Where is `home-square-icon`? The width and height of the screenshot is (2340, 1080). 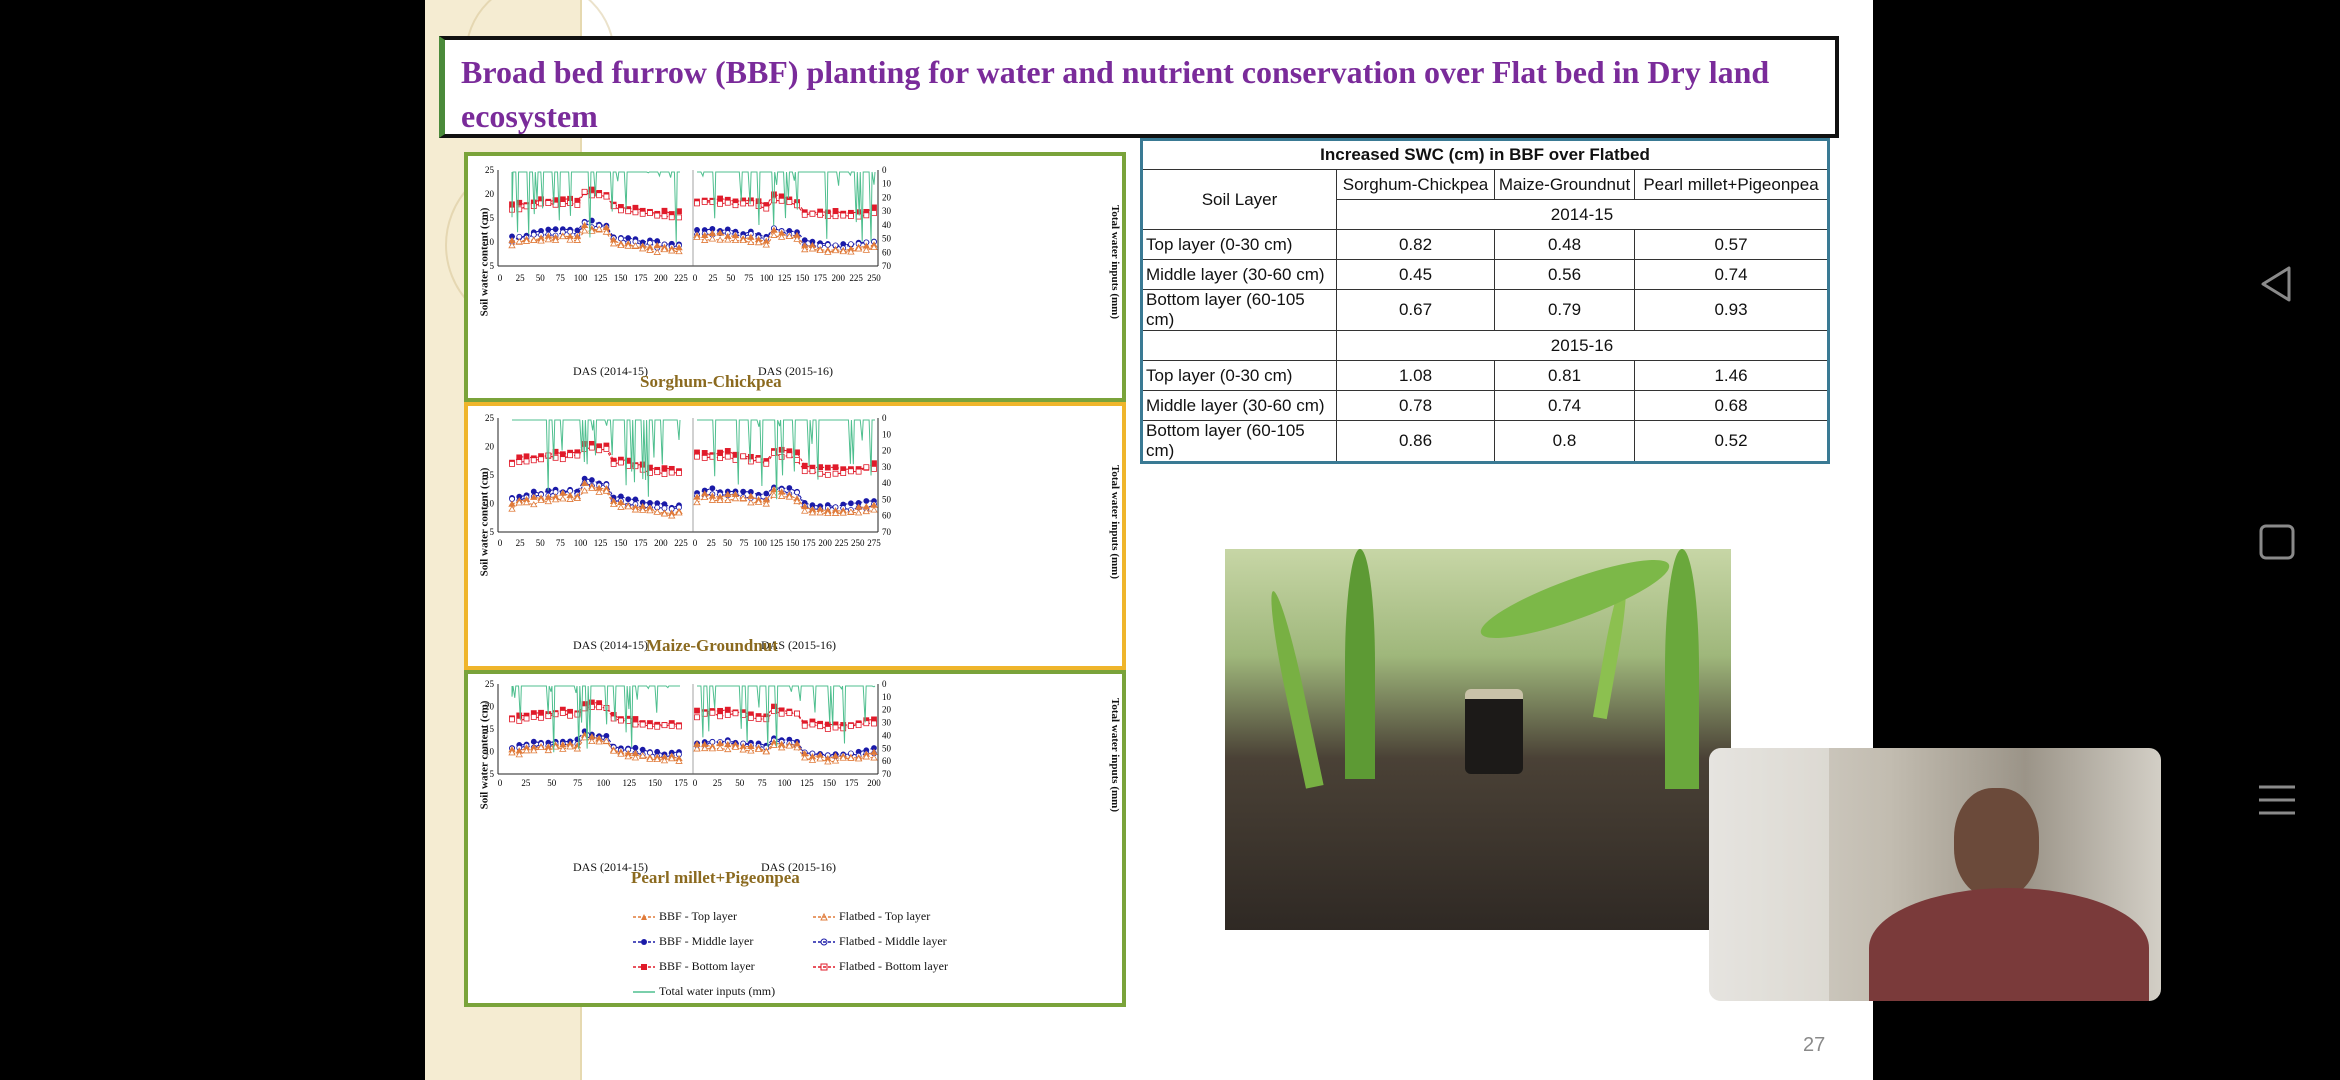 home-square-icon is located at coordinates (2277, 542).